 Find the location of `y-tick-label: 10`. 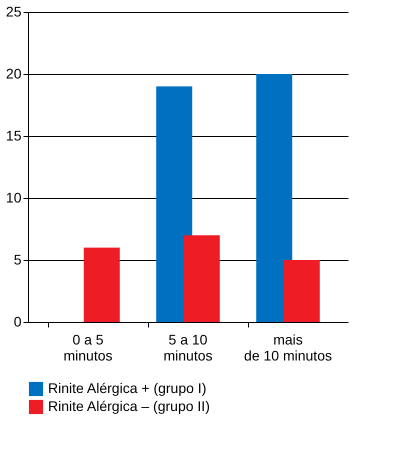

y-tick-label: 10 is located at coordinates (14, 198).